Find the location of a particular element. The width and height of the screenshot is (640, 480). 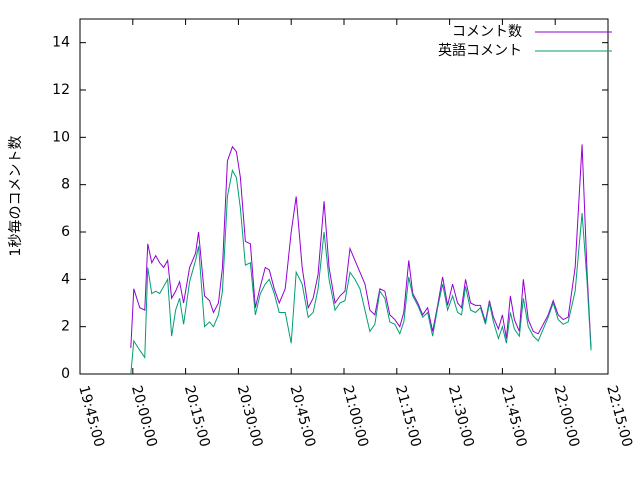

y-tick-label: 14 is located at coordinates (61, 43).